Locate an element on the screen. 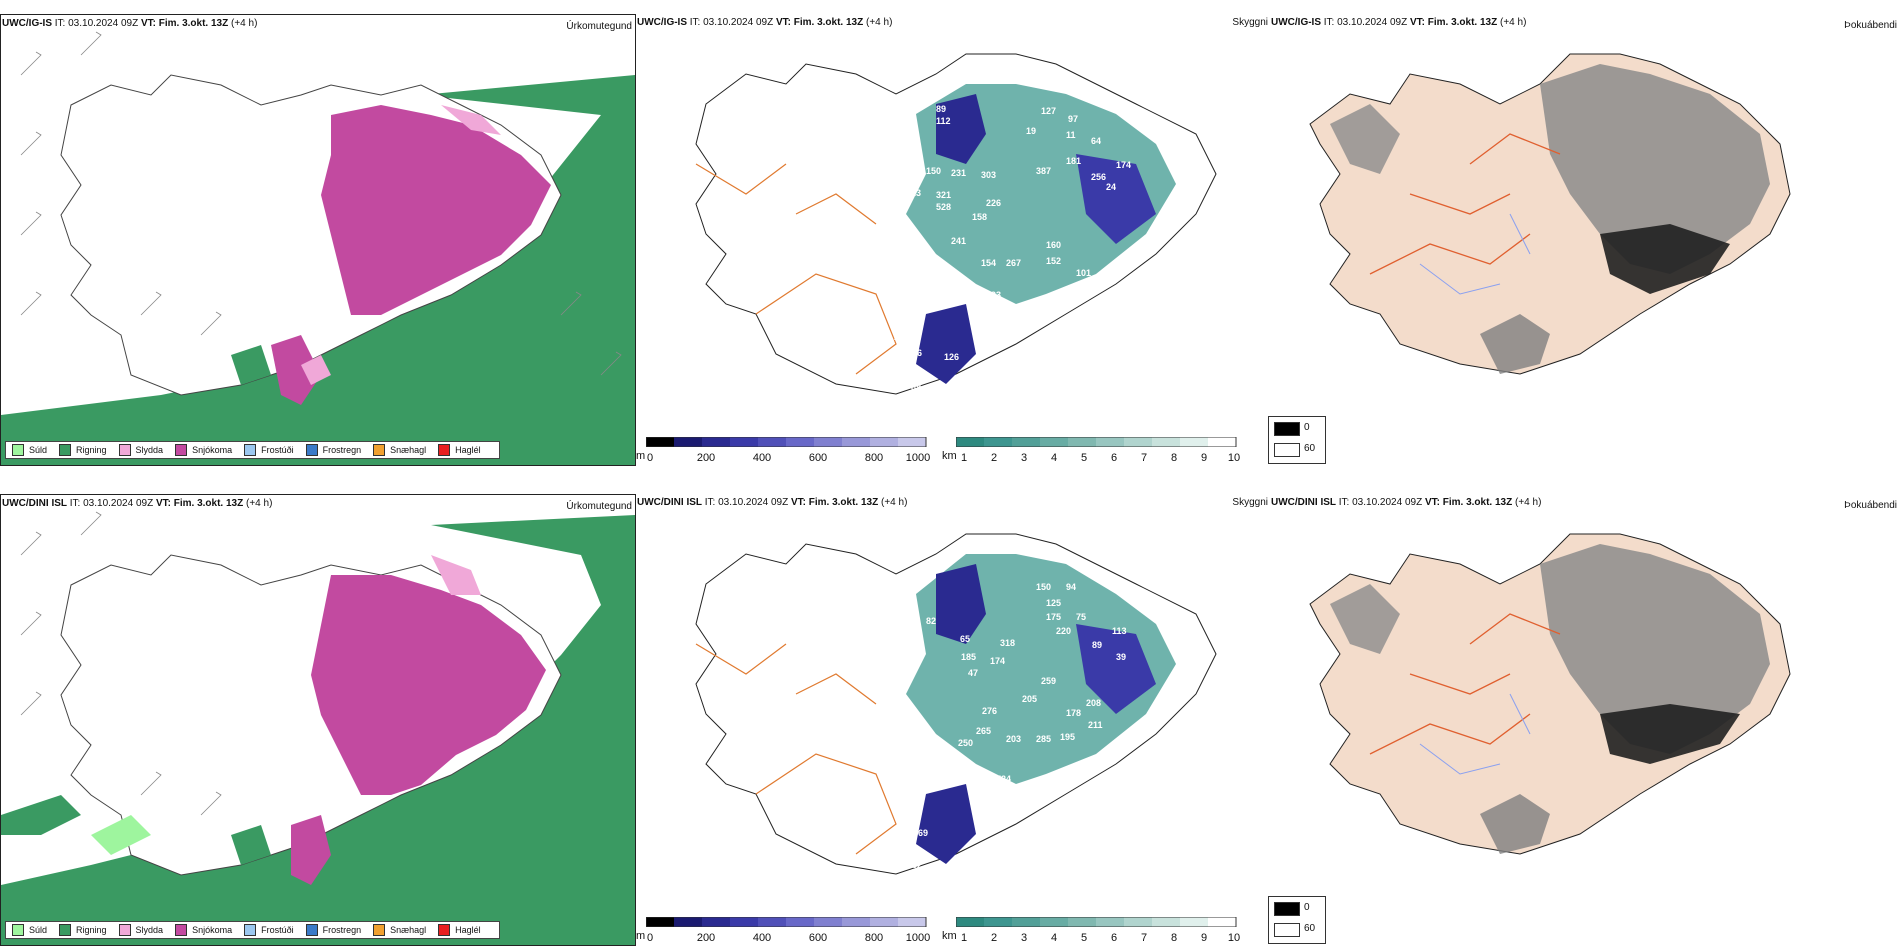  vis-label: 211 is located at coordinates (1095, 725).